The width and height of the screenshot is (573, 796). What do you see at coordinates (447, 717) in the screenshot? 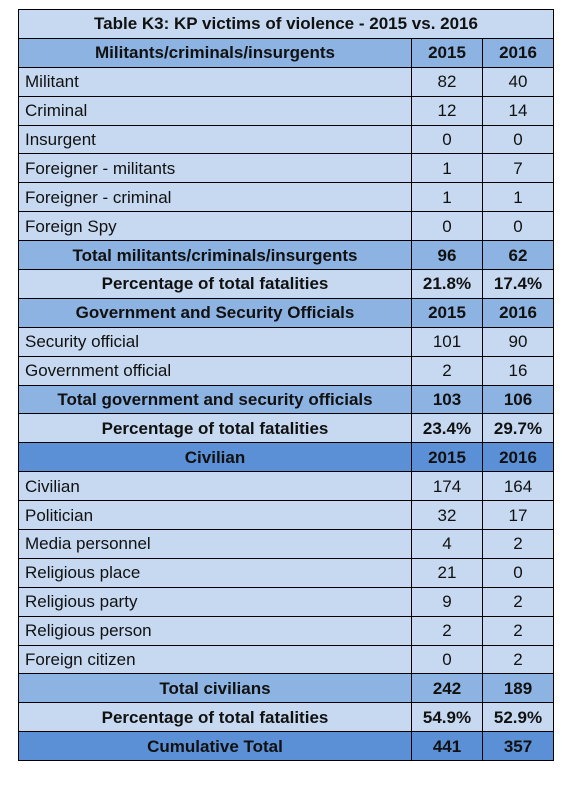
I see `cell-value: 54.9%` at bounding box center [447, 717].